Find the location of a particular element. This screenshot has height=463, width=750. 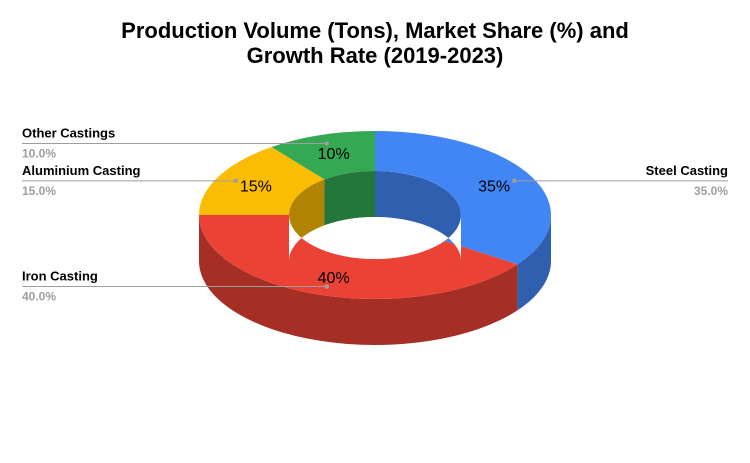

legend-value-other-castings: 10.0% is located at coordinates (39, 153).